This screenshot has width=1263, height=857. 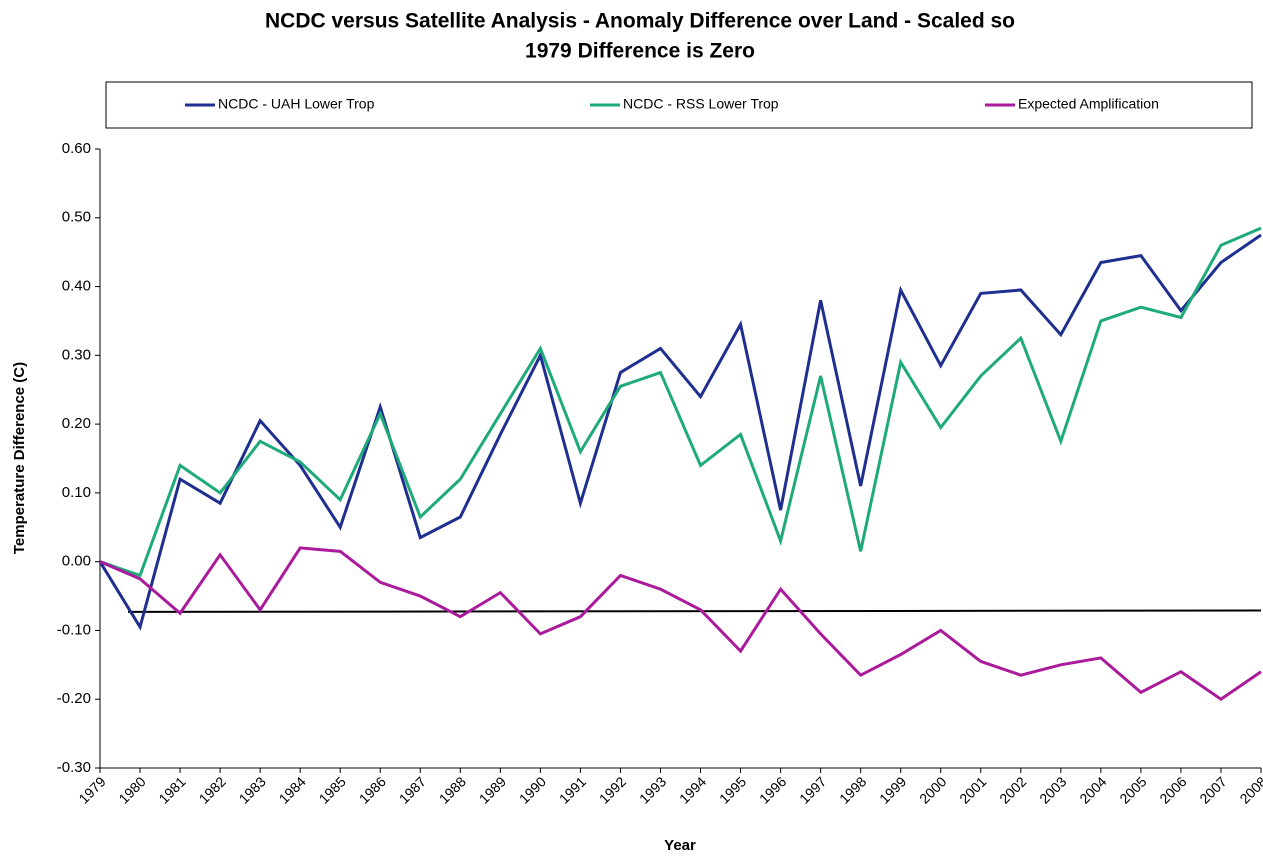 What do you see at coordinates (372, 789) in the screenshot?
I see `x-tick-label: 1986` at bounding box center [372, 789].